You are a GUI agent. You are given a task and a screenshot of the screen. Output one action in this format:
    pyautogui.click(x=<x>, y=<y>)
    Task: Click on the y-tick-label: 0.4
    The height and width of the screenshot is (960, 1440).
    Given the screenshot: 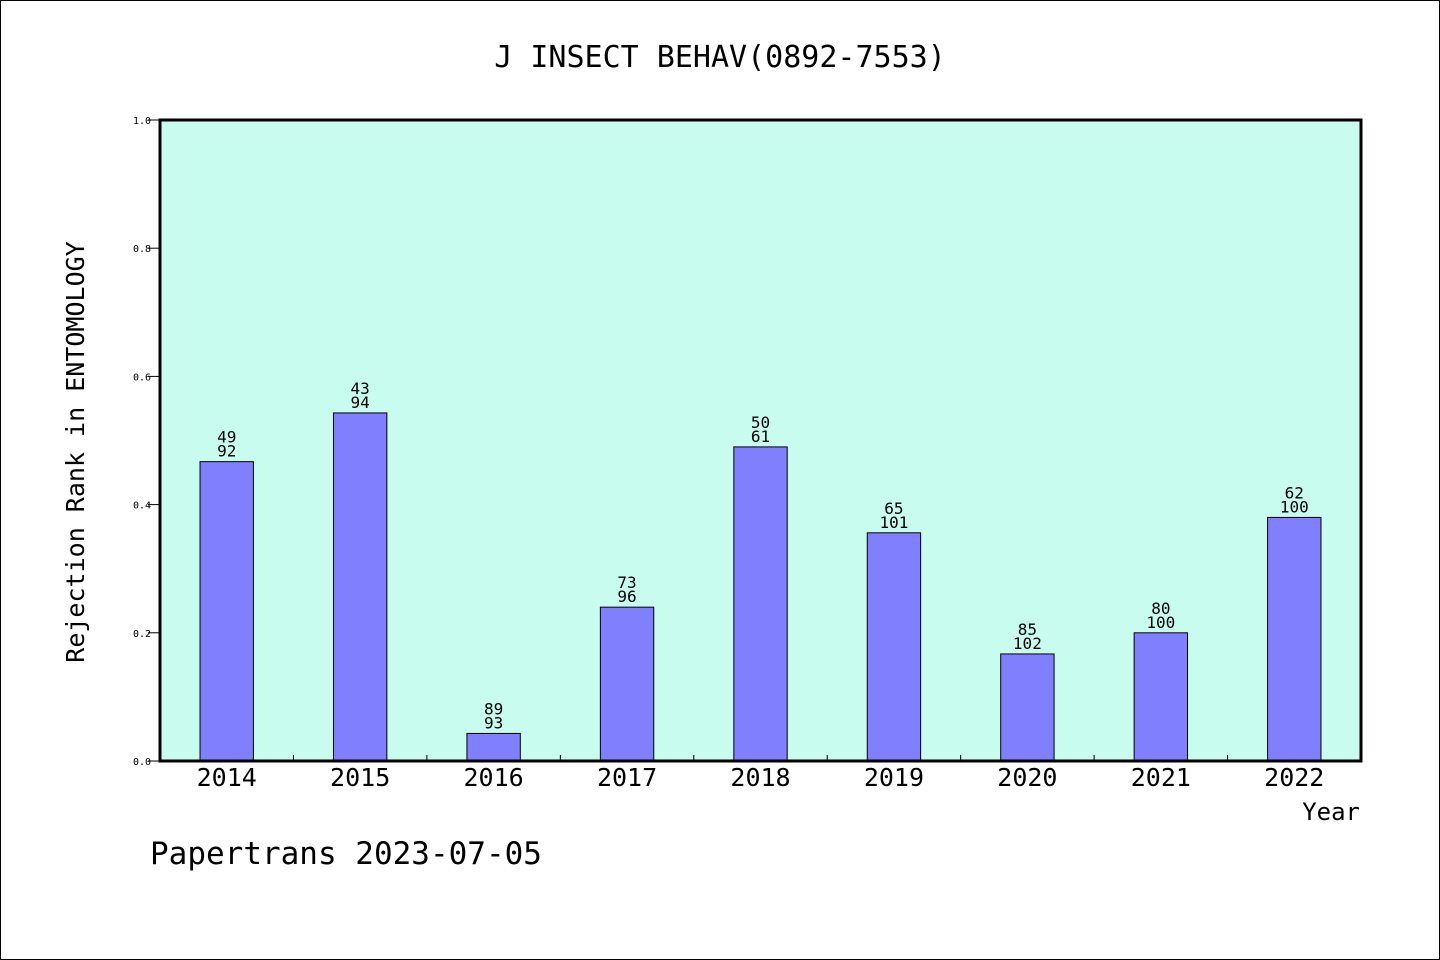 What is the action you would take?
    pyautogui.click(x=142, y=506)
    